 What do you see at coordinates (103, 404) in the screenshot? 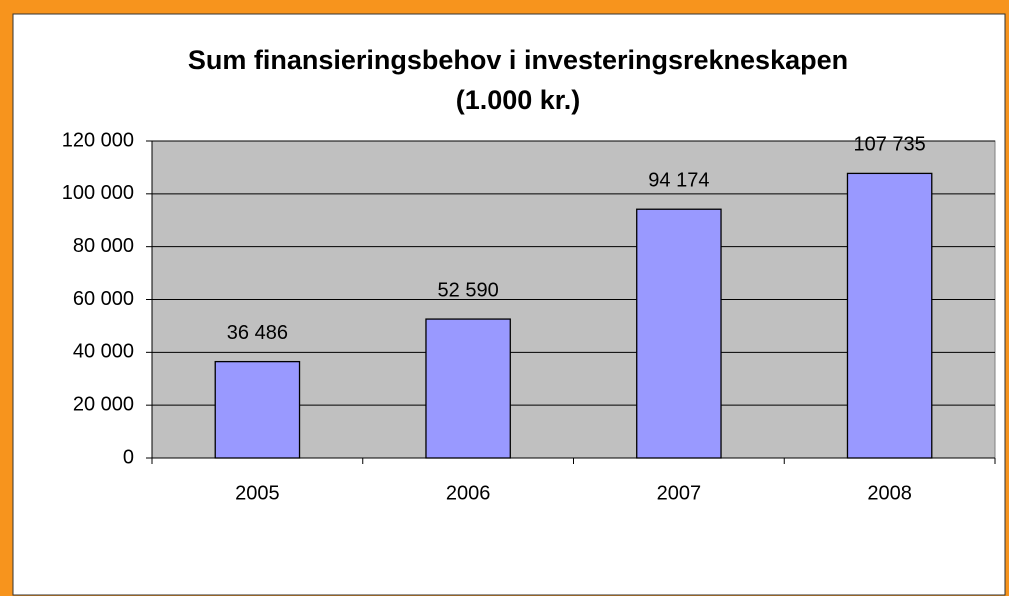
I see `y-tick-label: 20 000` at bounding box center [103, 404].